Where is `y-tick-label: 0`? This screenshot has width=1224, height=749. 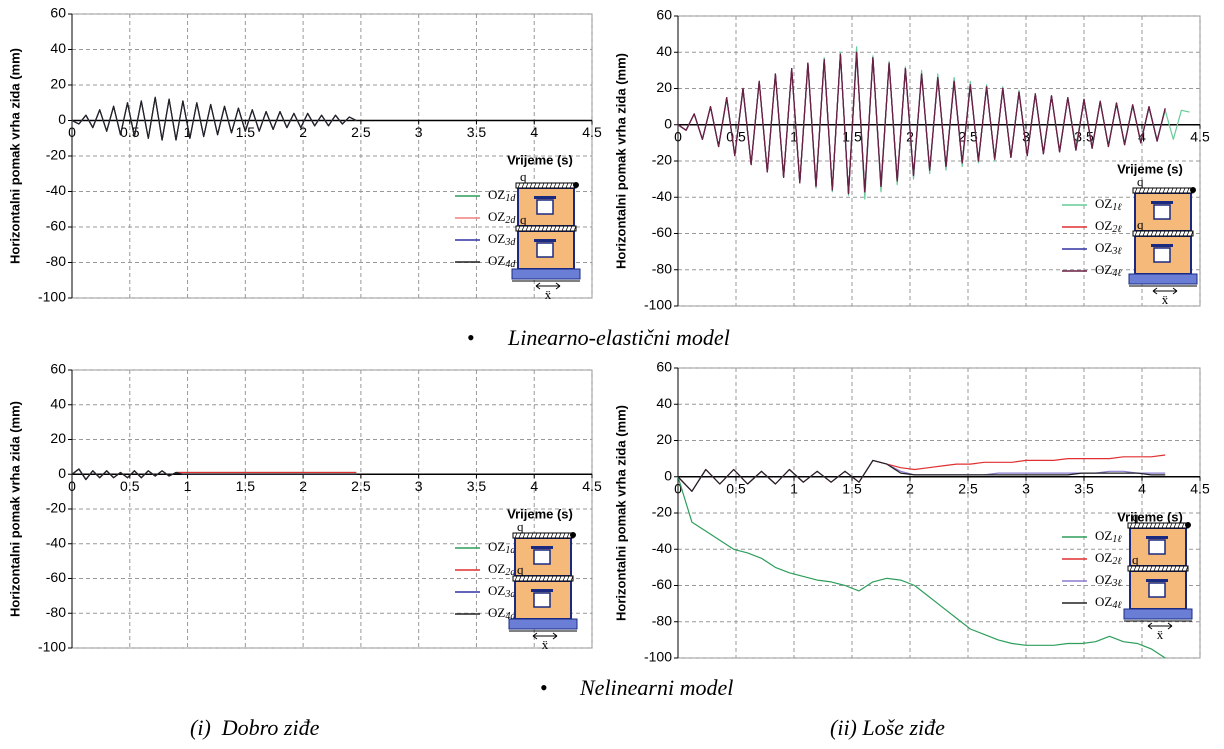
y-tick-label: 0 is located at coordinates (62, 473).